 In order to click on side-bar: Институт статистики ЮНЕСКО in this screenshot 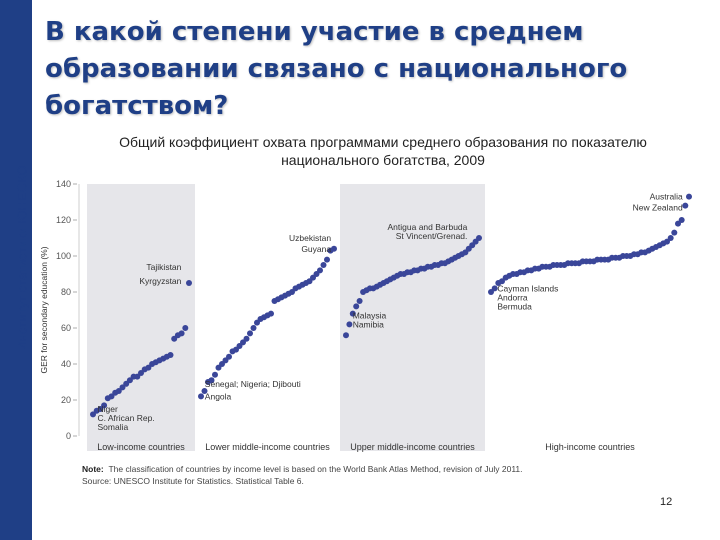, I will do `click(16, 270)`.